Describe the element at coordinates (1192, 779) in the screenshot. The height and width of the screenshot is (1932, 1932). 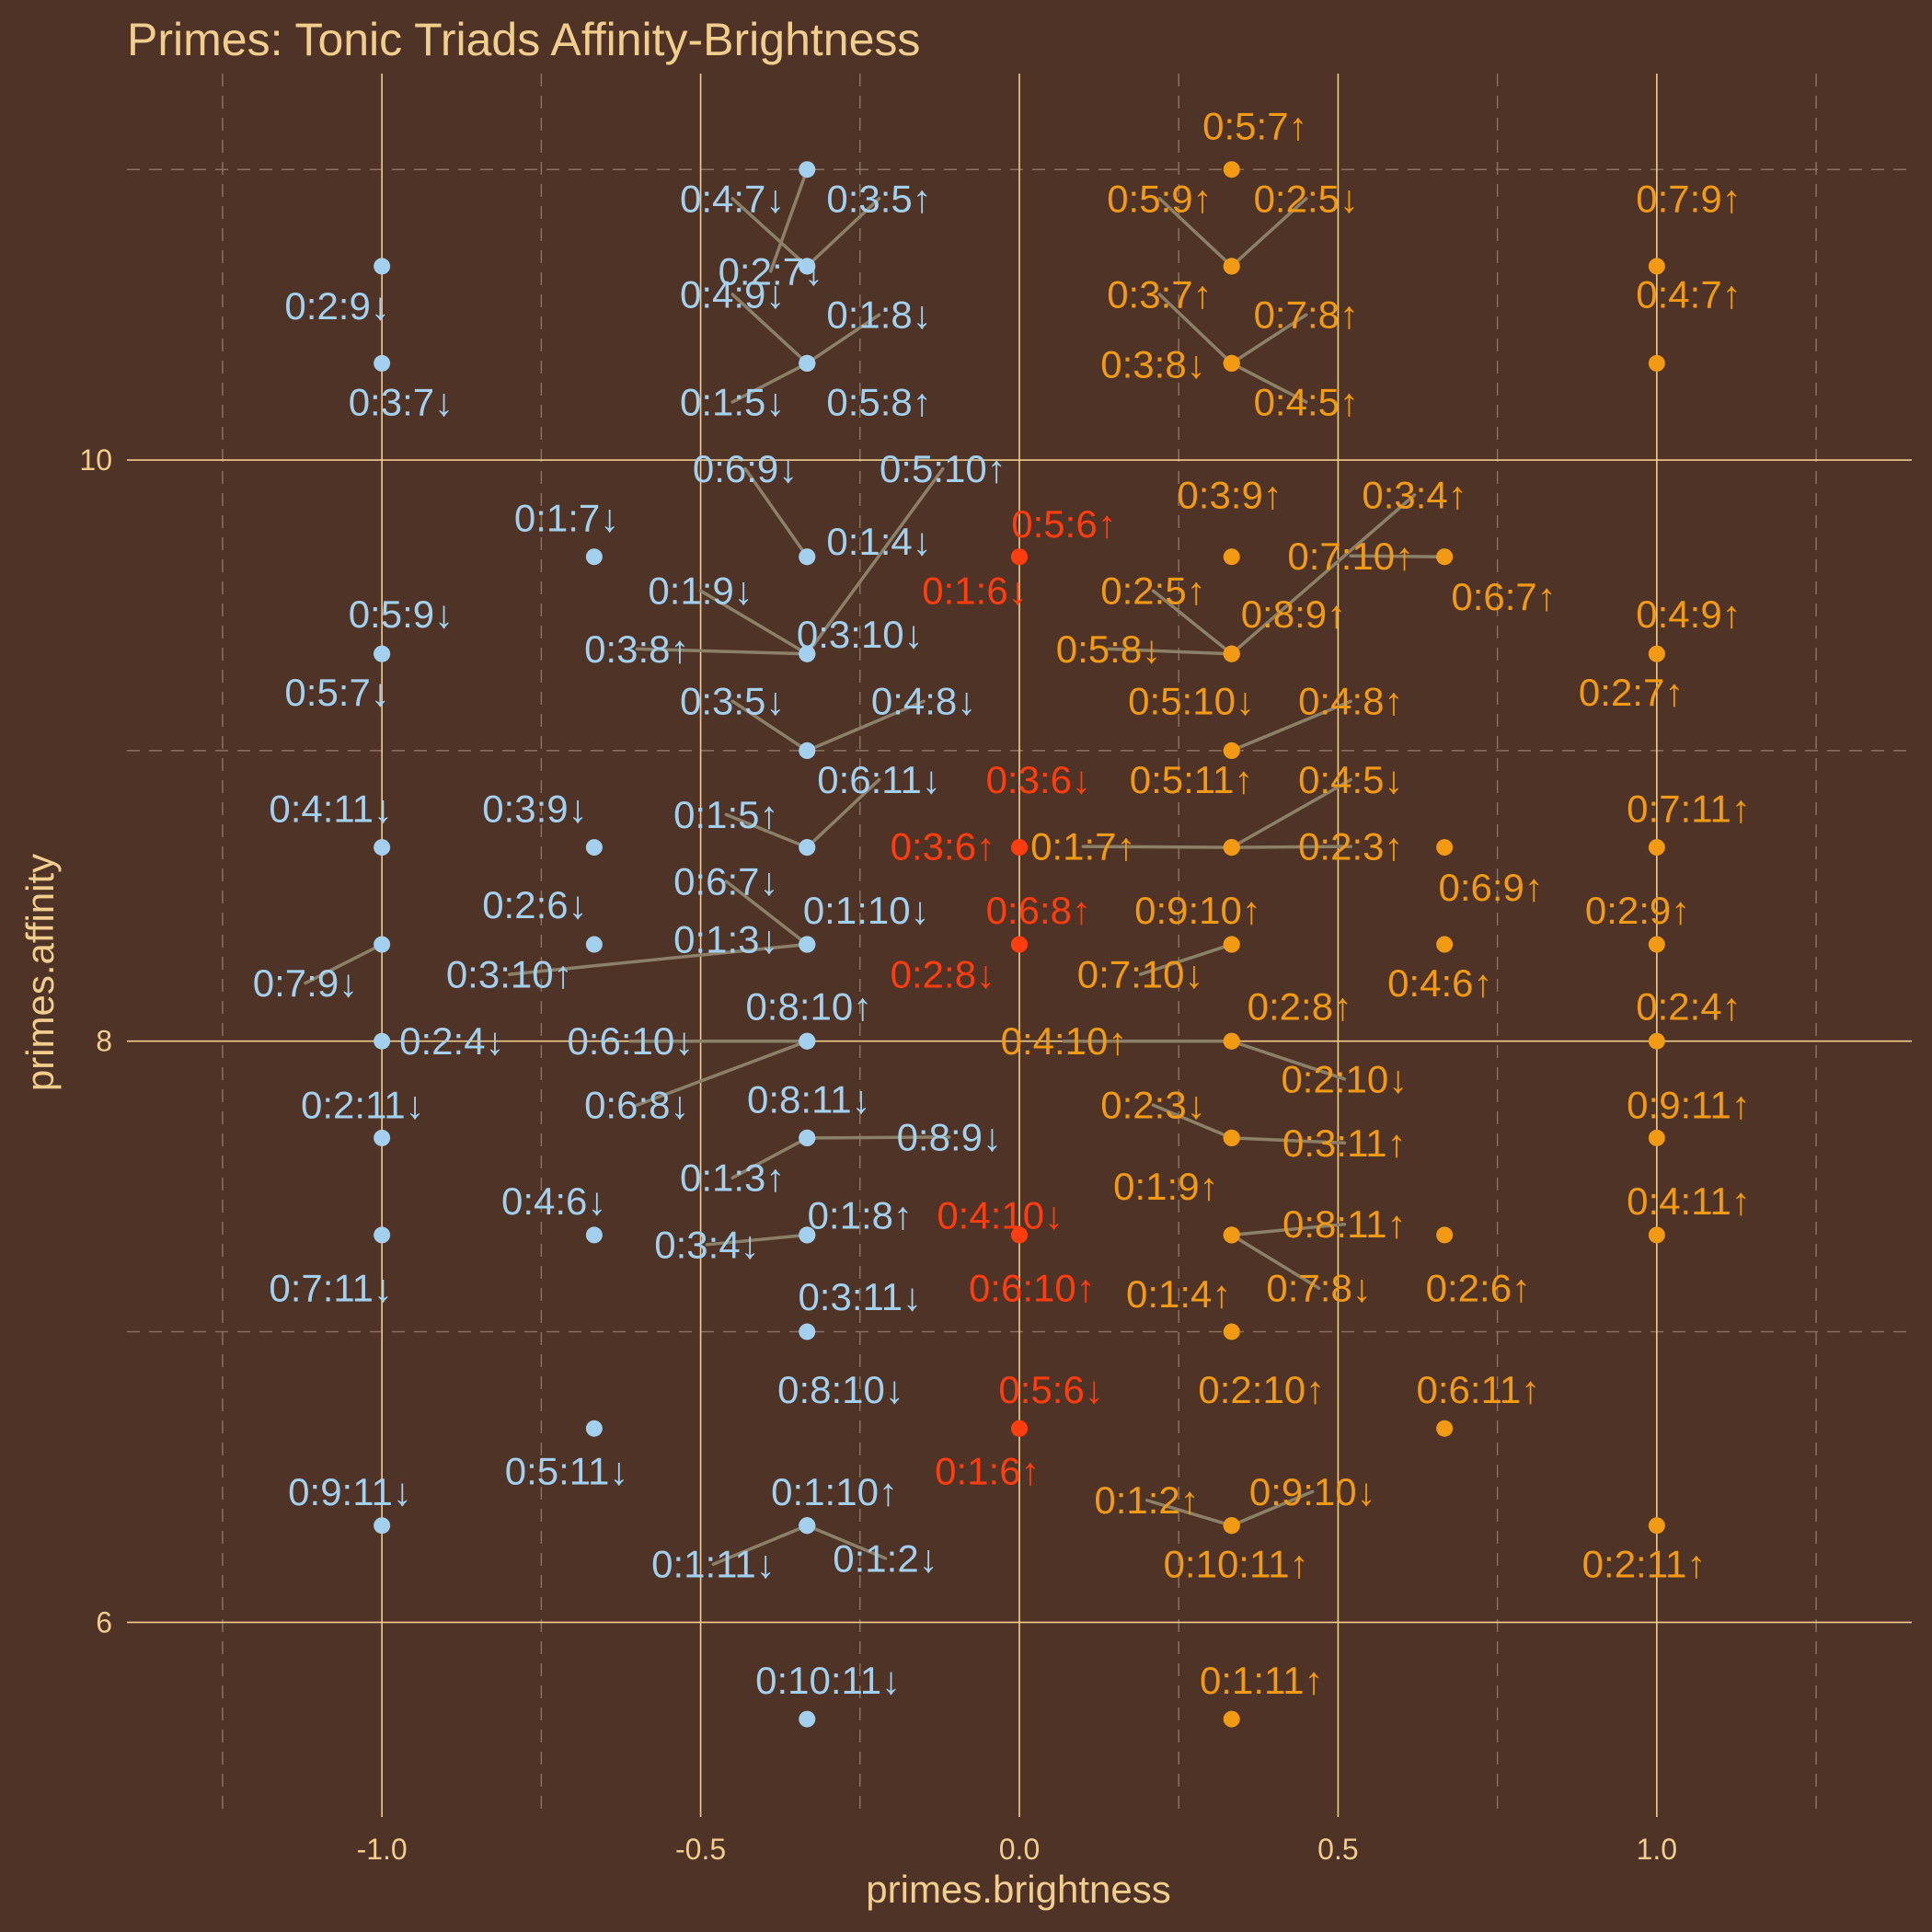
I see `point-label: 0:5:11↑` at that location.